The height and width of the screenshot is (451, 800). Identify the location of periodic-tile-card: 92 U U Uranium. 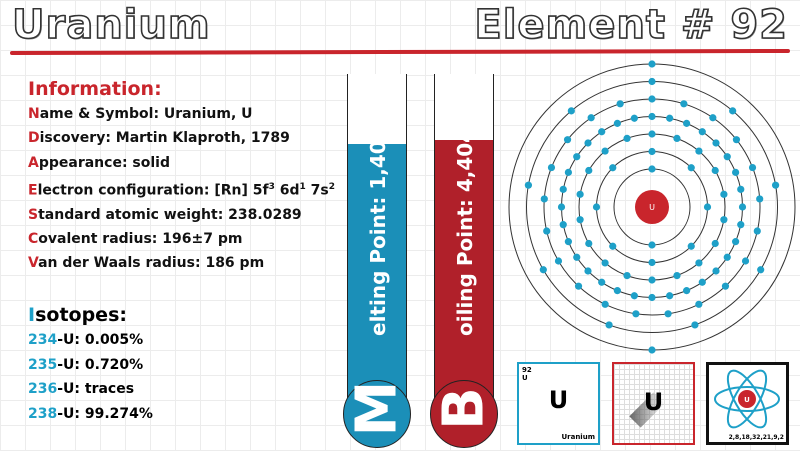
(558, 403).